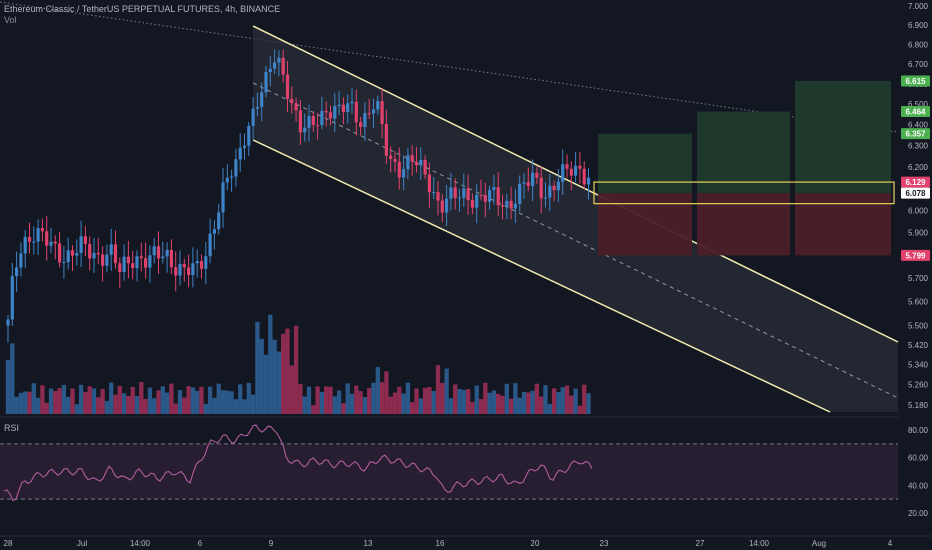 This screenshot has height=550, width=932. What do you see at coordinates (466, 541) in the screenshot?
I see `time-axis: 28 Jul 14:00 6 9 13 16 20 23 27 14:00 Aug 4` at bounding box center [466, 541].